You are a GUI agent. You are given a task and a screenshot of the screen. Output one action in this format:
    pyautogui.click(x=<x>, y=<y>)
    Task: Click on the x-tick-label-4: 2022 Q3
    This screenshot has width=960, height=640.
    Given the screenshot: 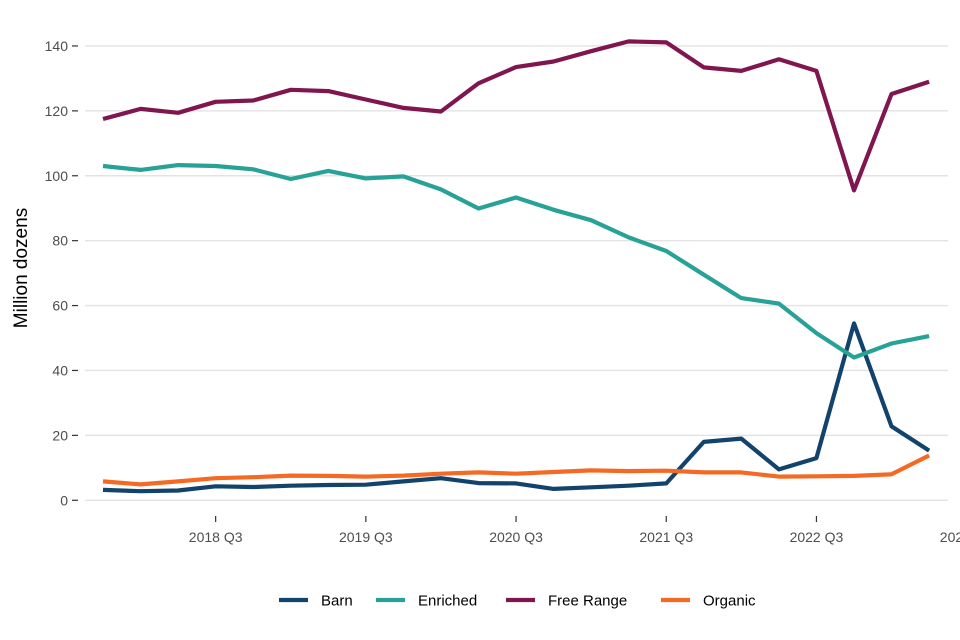 What is the action you would take?
    pyautogui.click(x=817, y=537)
    